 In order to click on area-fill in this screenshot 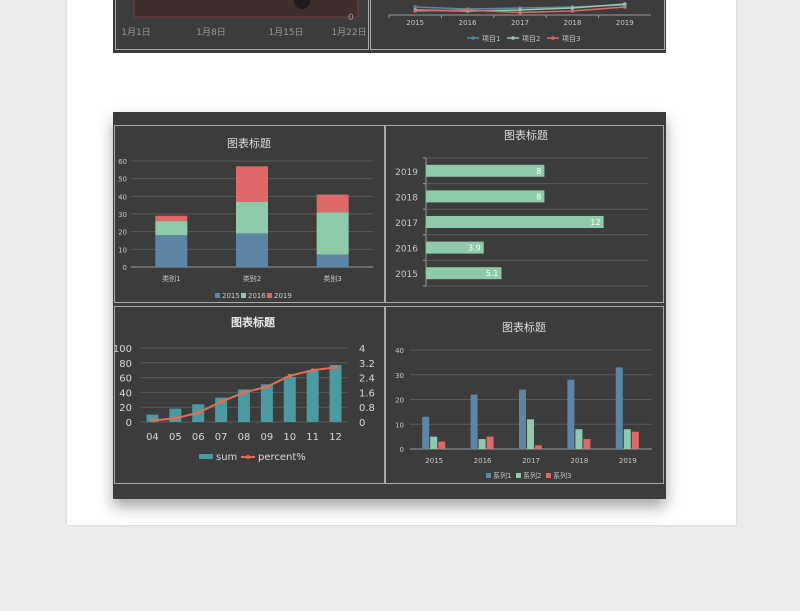, I will do `click(246, 9)`.